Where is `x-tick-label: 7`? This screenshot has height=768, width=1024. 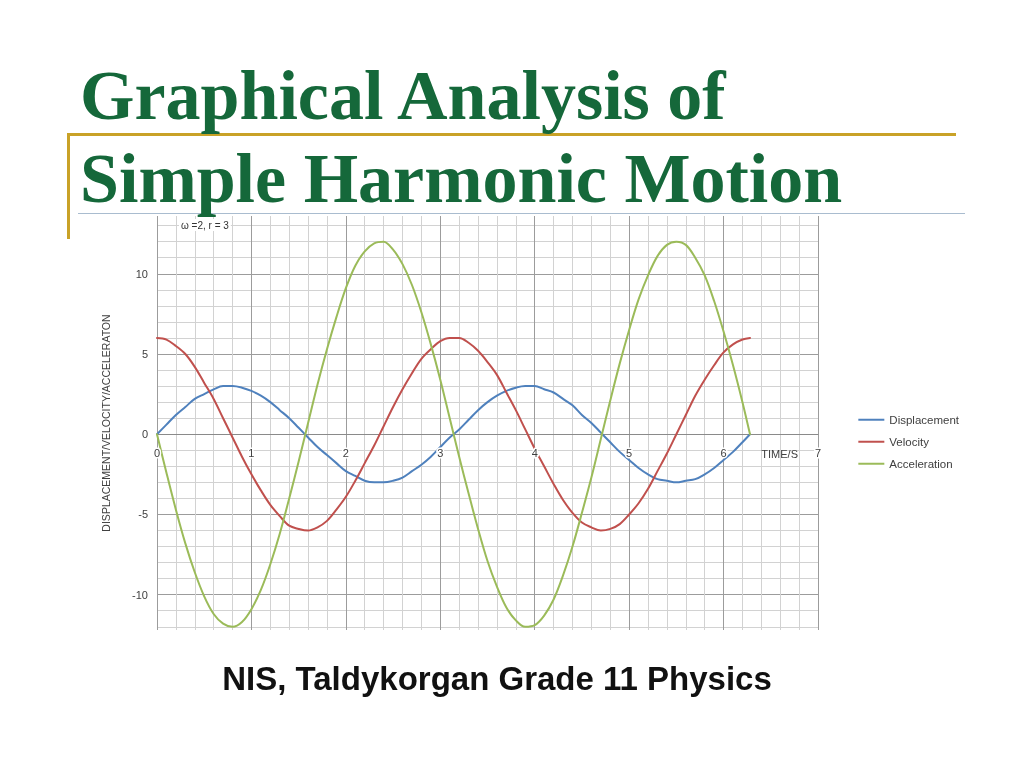 x-tick-label: 7 is located at coordinates (818, 452).